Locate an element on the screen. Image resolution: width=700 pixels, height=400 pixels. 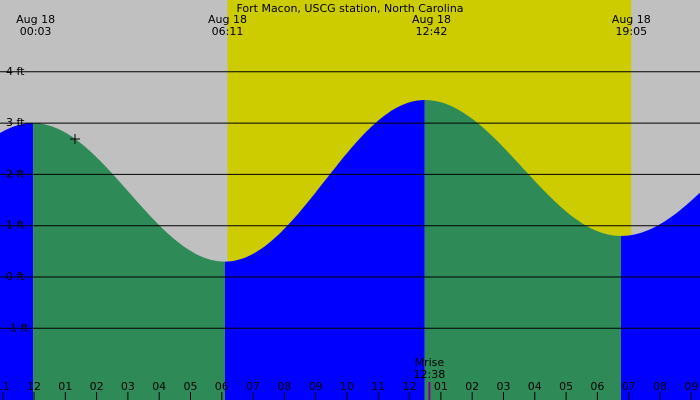
top-time-label: 00:03 is located at coordinates (36, 31).